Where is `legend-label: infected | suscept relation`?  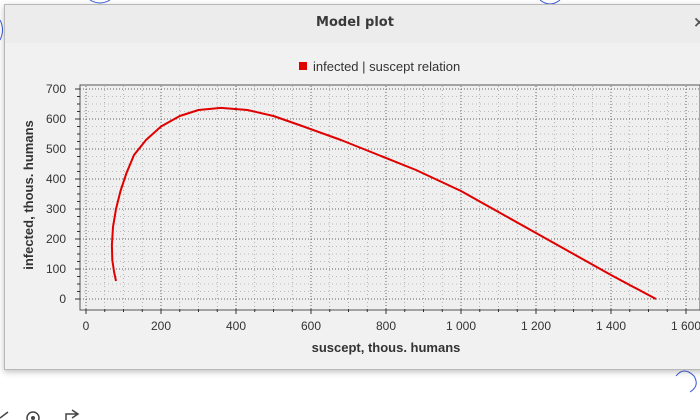
legend-label: infected | suscept relation is located at coordinates (386, 66).